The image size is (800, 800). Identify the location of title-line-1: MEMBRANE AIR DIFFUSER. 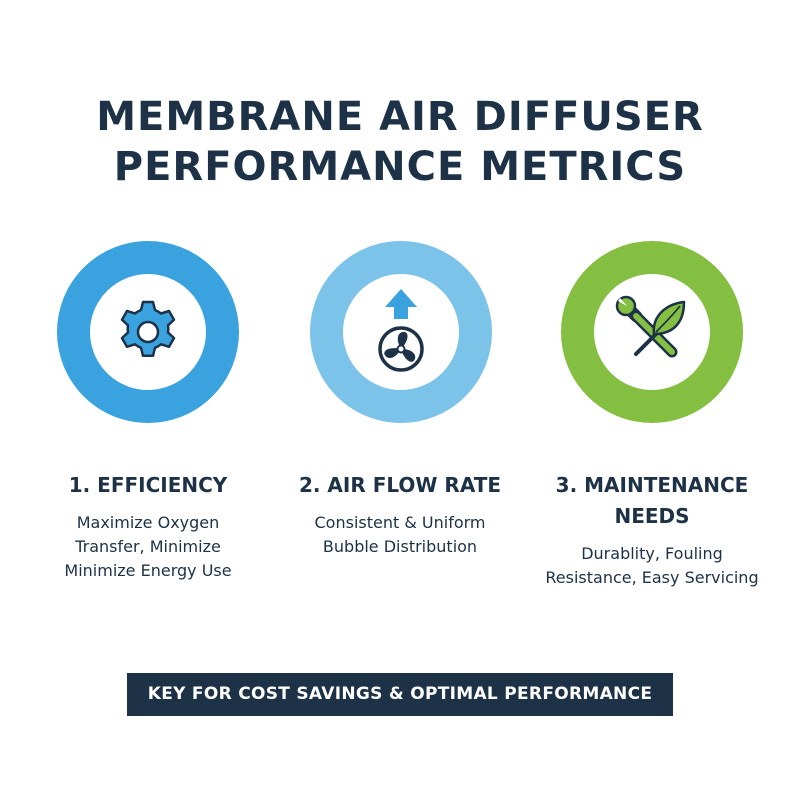
(400, 117).